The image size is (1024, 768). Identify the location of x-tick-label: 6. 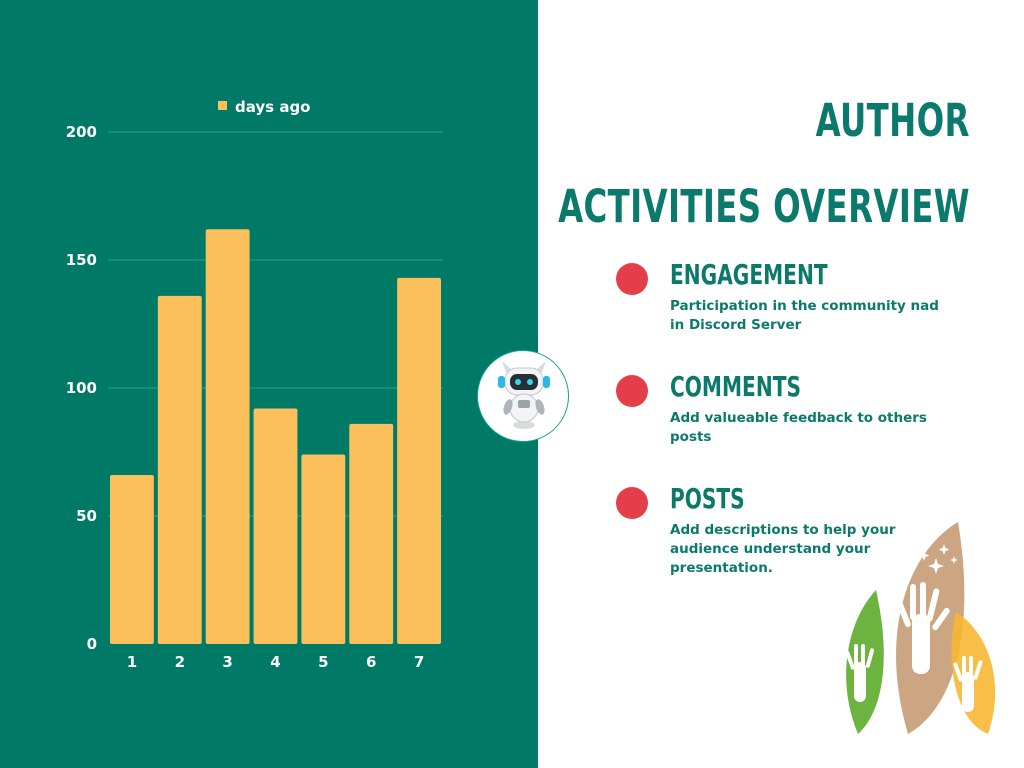
(371, 662).